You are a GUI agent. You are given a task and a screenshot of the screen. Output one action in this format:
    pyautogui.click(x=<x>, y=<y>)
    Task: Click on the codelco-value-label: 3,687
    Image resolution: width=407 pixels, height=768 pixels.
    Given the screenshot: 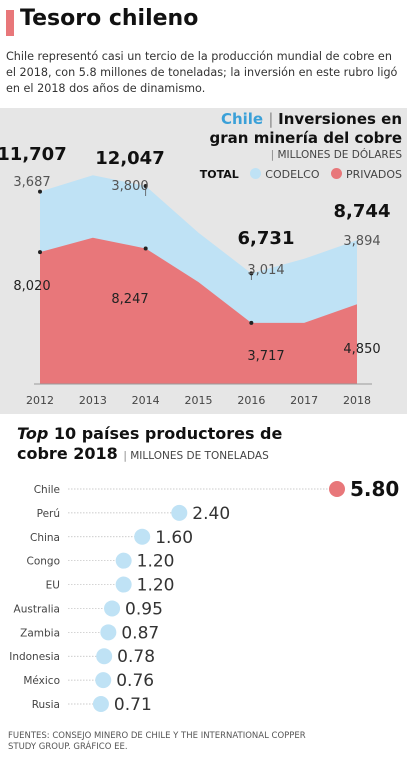 What is the action you would take?
    pyautogui.click(x=31, y=182)
    